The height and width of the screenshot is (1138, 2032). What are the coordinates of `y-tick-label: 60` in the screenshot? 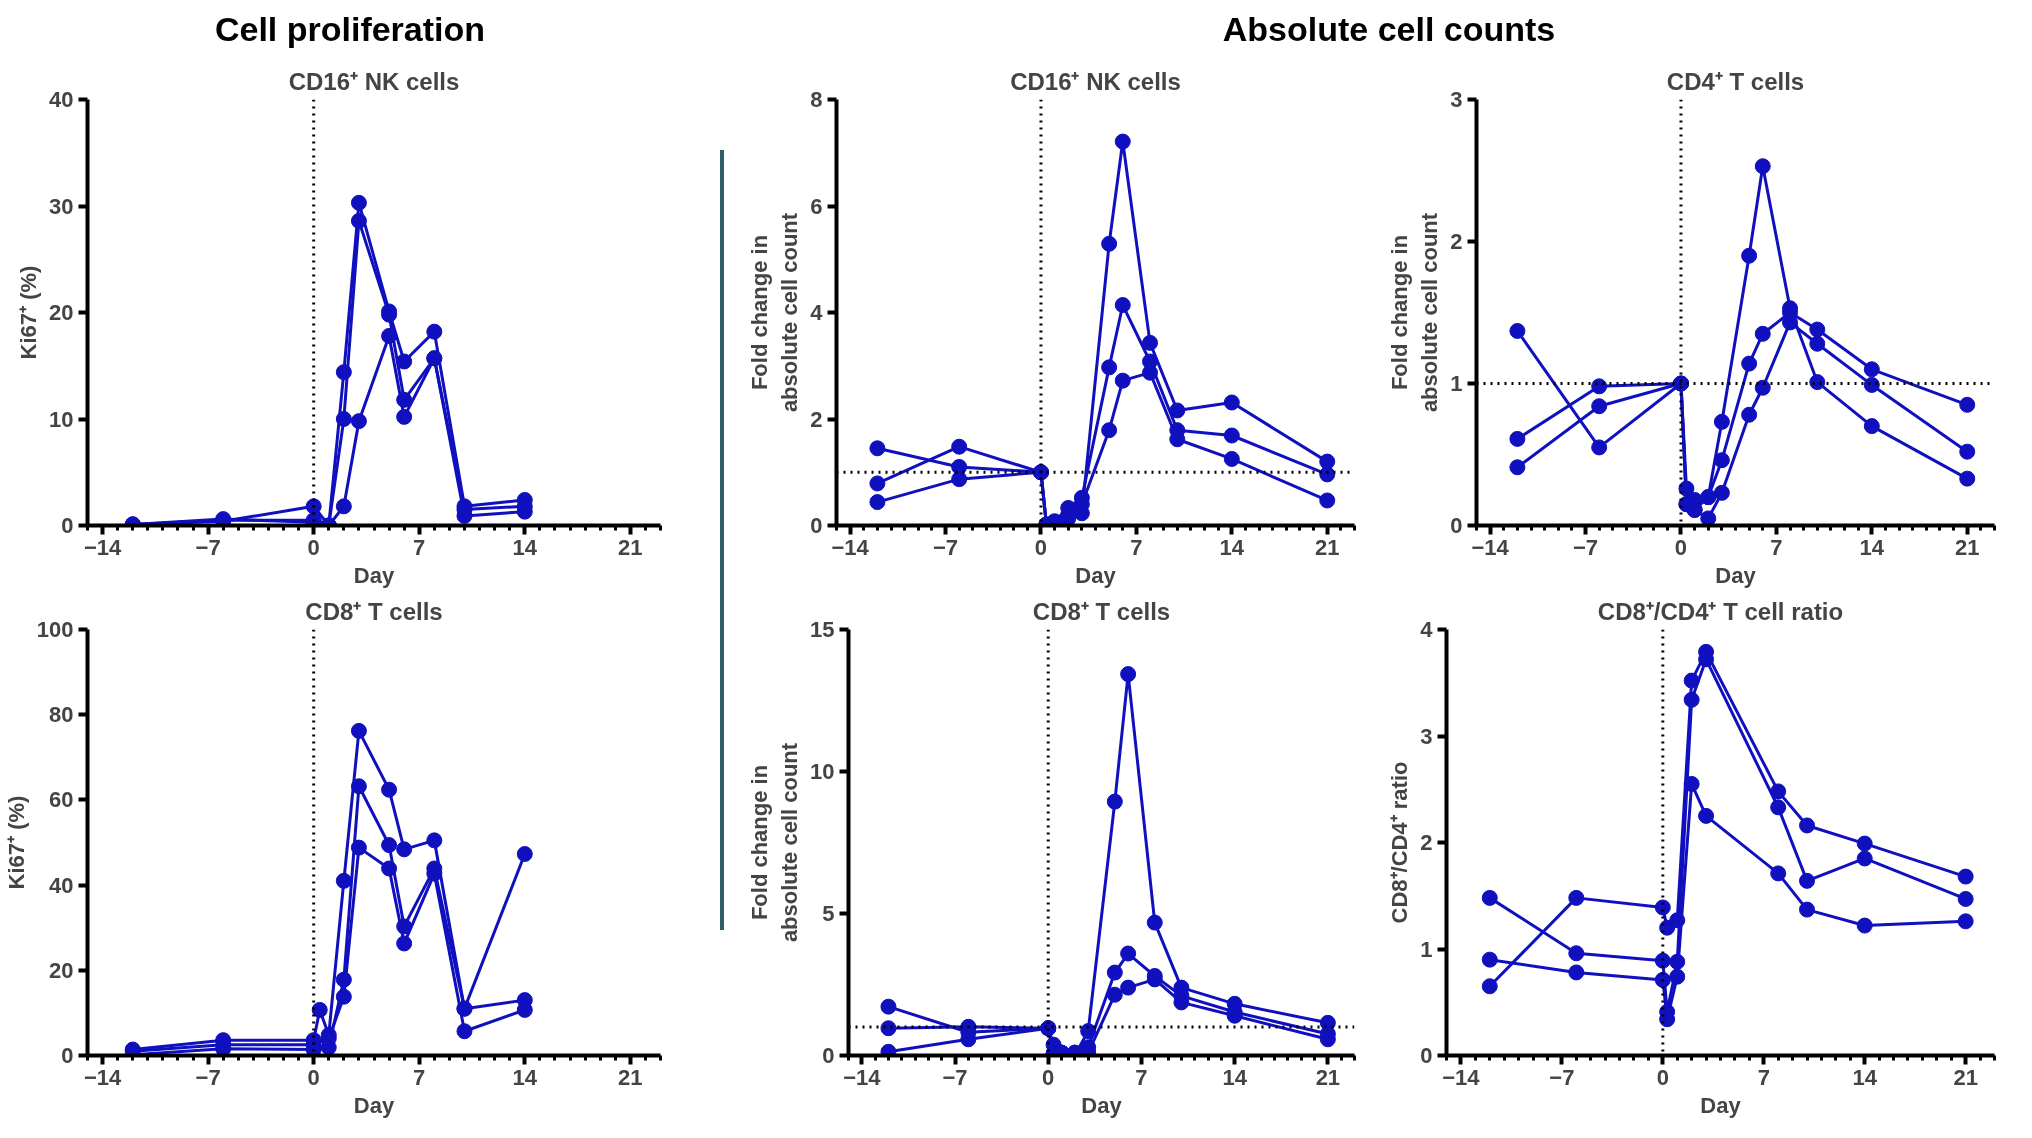 It's located at (61, 800).